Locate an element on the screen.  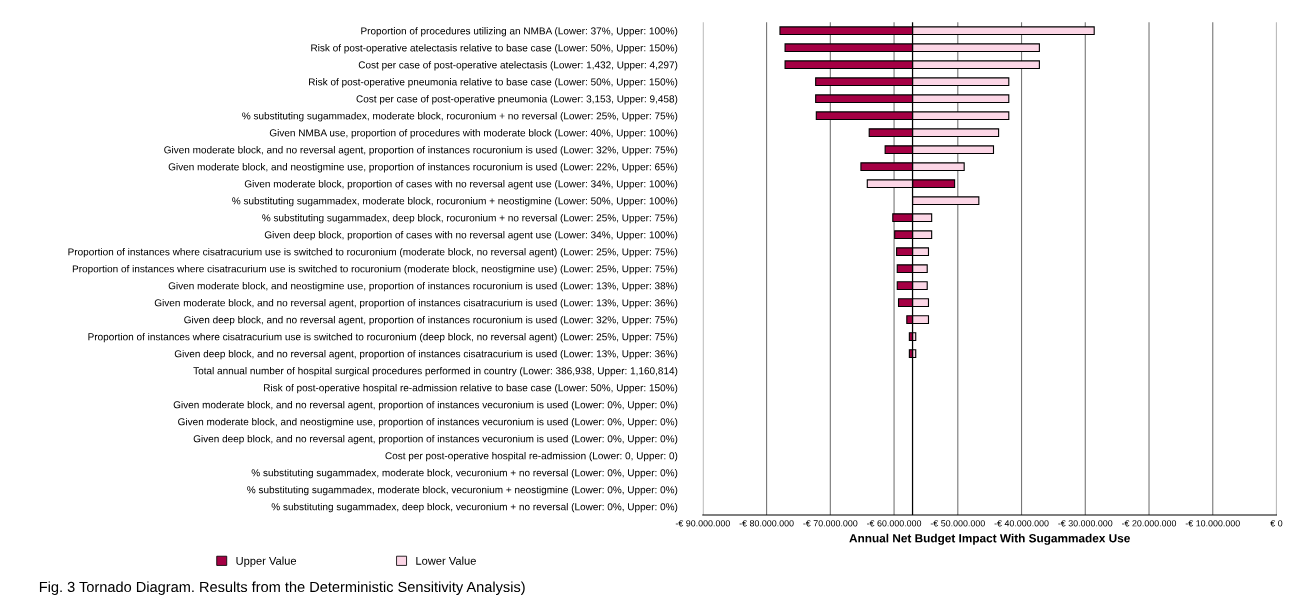
y-tick-label: Given moderate block, and neostigmine use, proportion of instances rocuronium is used (Lower: 22%, Upper: 65%) is located at coordinates (423, 168).